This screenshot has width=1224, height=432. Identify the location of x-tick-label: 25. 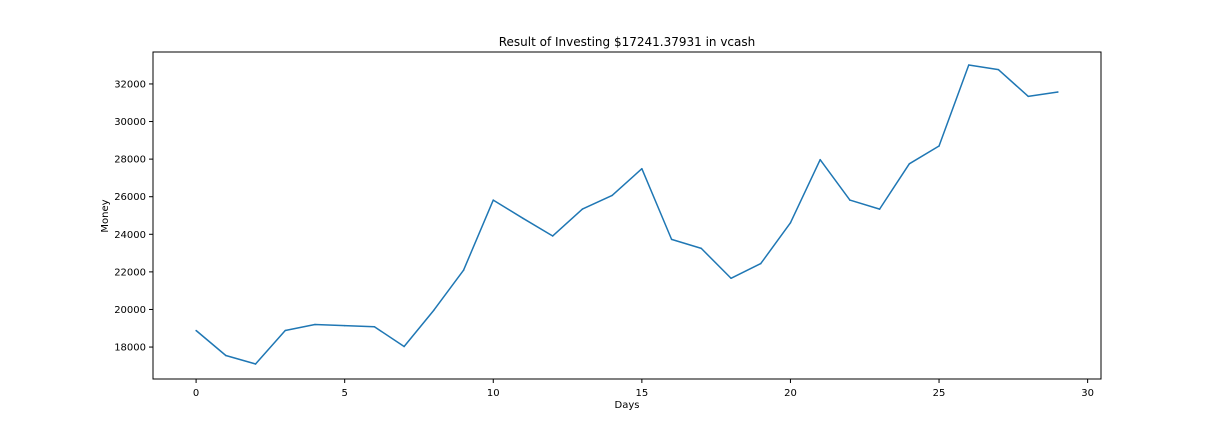
(939, 393).